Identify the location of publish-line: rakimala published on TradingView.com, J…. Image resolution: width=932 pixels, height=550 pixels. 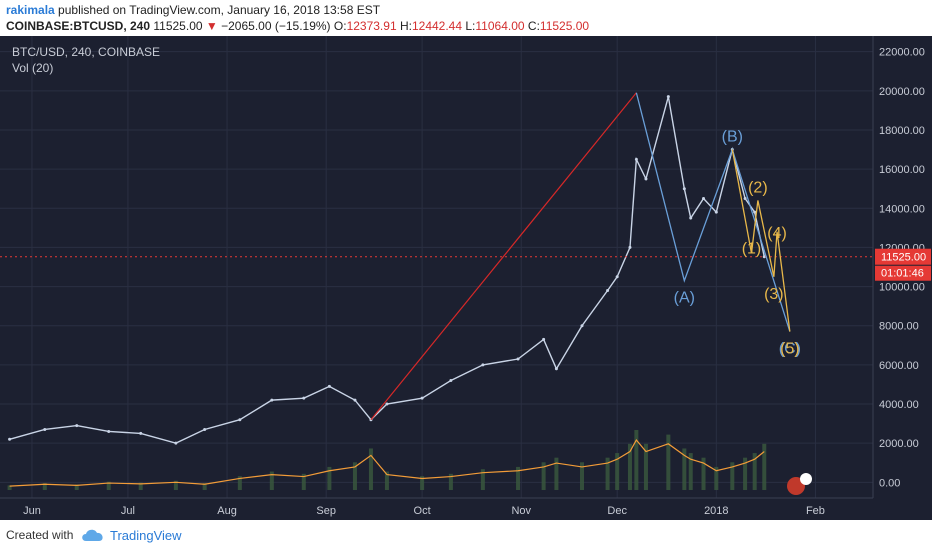
(193, 10).